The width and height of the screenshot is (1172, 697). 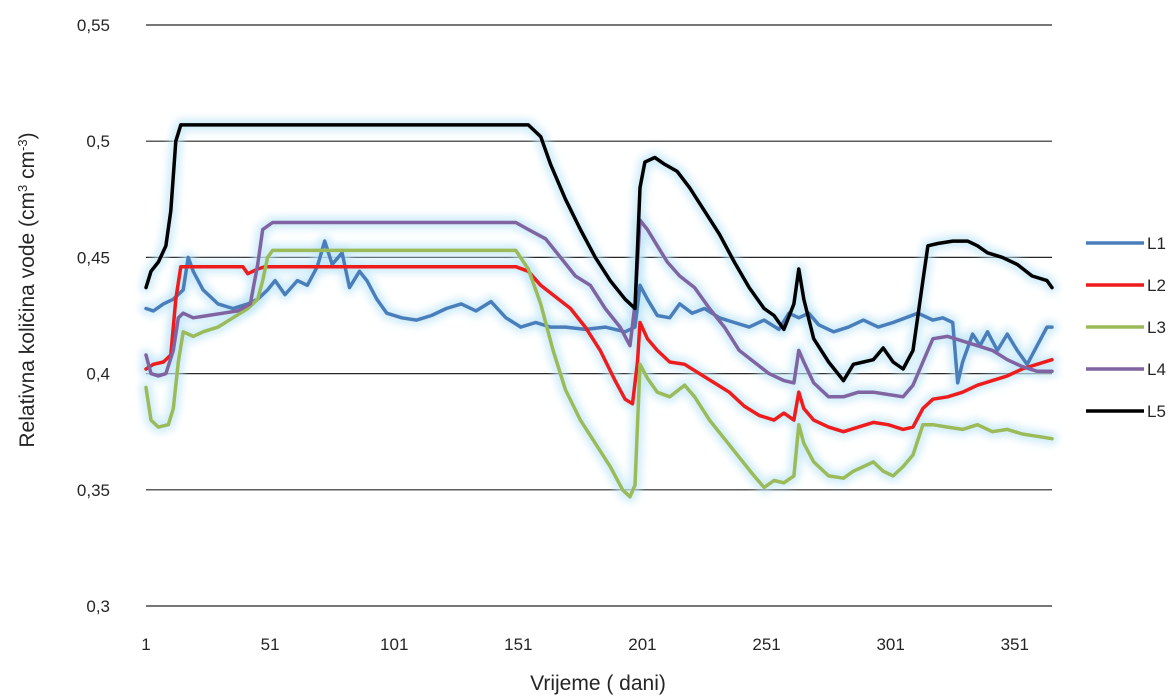 What do you see at coordinates (22, 188) in the screenshot?
I see `y-axis-title-sup1: 3` at bounding box center [22, 188].